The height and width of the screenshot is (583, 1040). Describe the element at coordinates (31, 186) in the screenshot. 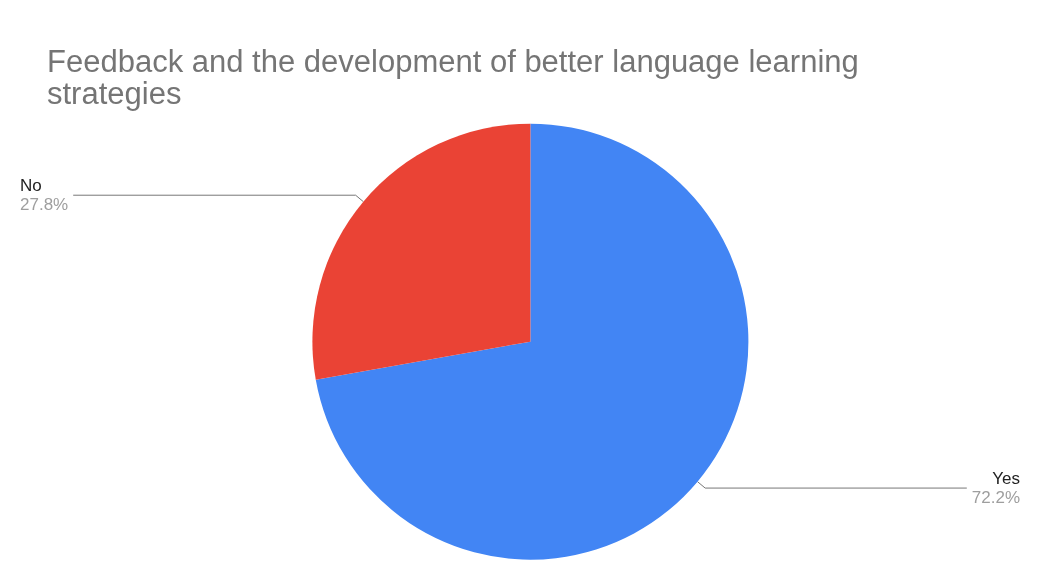

I see `slice-label: No` at that location.